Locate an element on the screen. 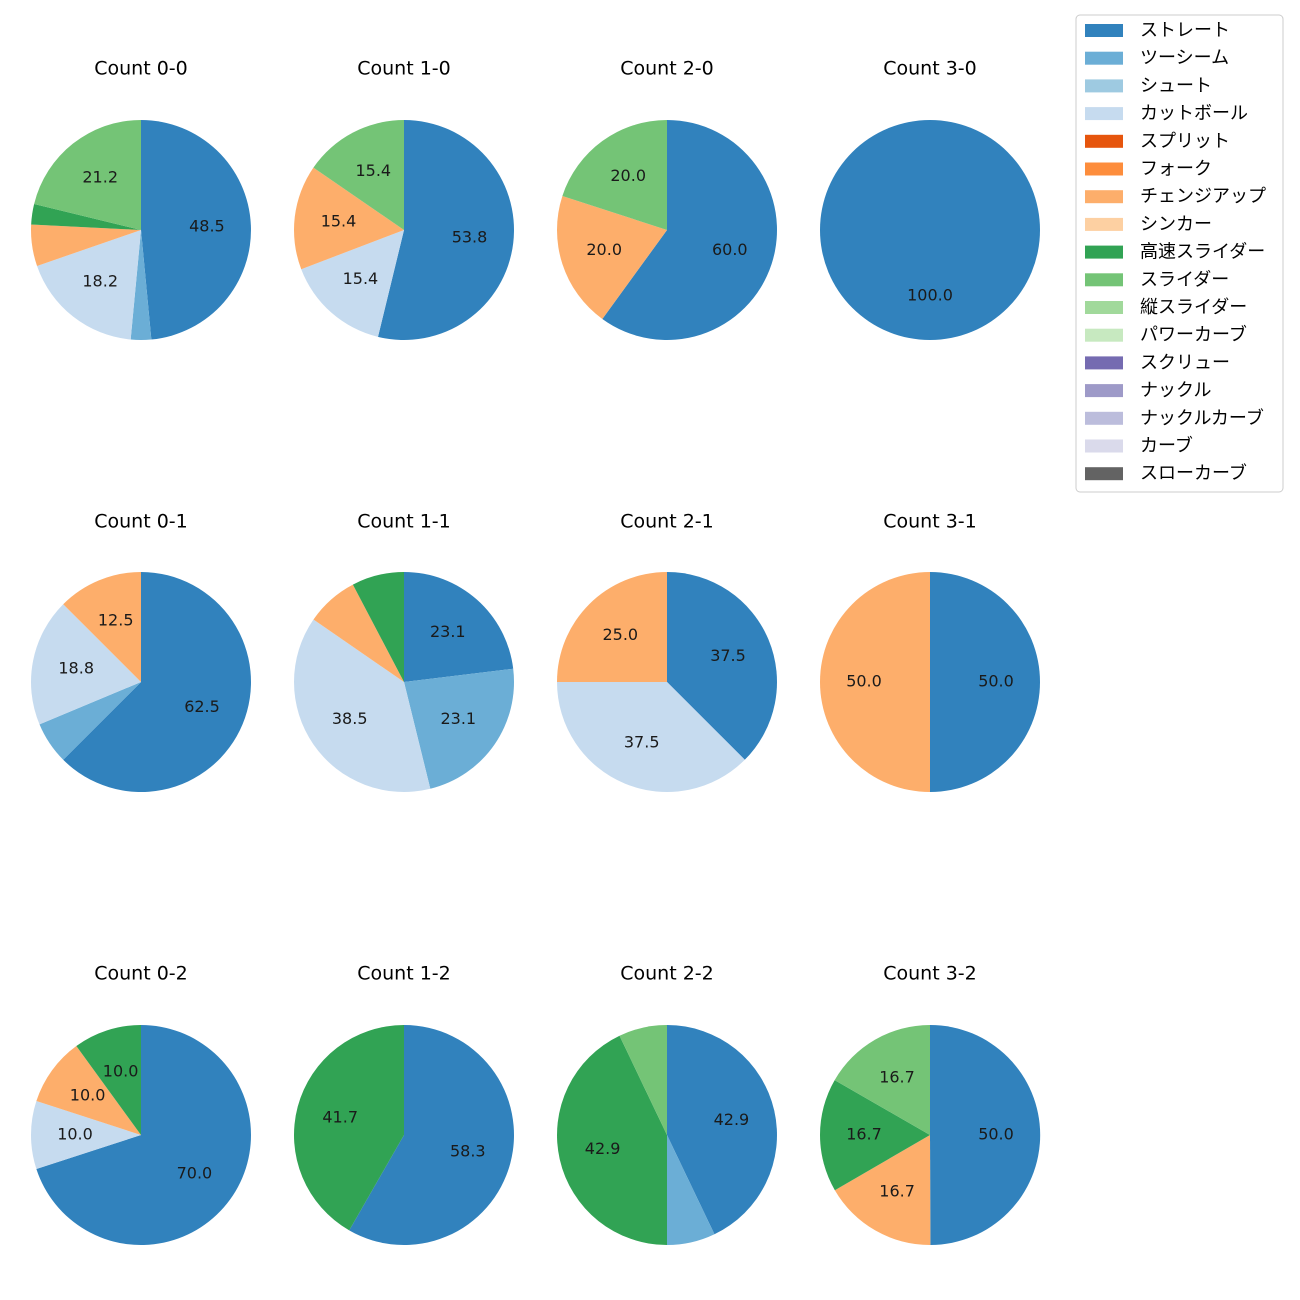 This screenshot has height=1300, width=1300. legend-item: シュート is located at coordinates (1148, 85).